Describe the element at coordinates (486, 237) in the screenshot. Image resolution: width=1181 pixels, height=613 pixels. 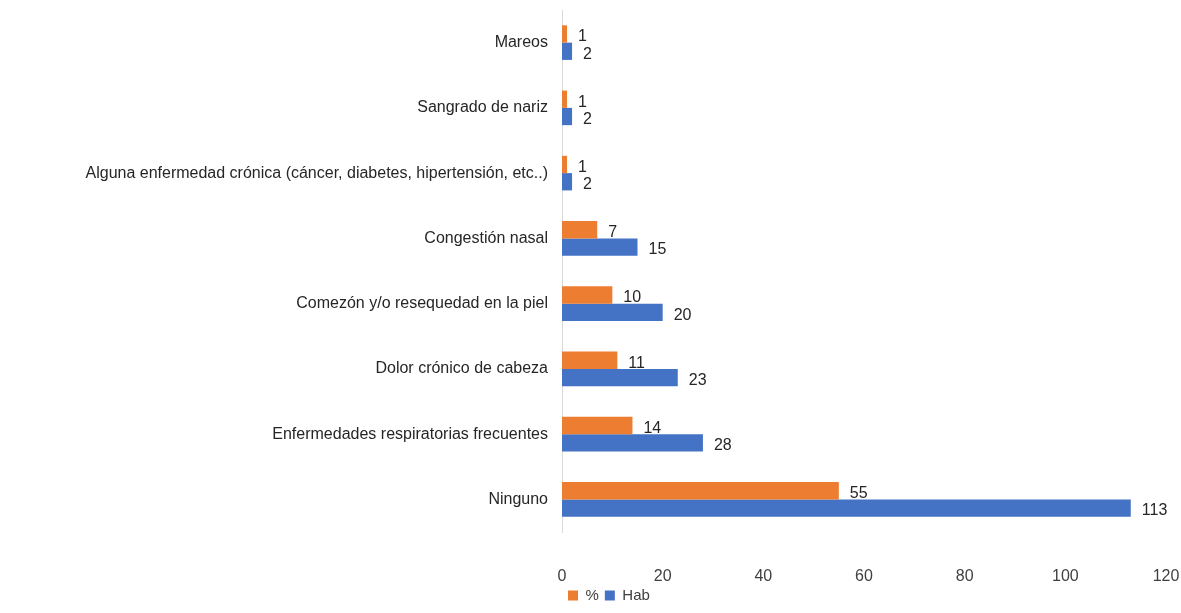
I see `y-tick-label: Congestión nasal` at that location.